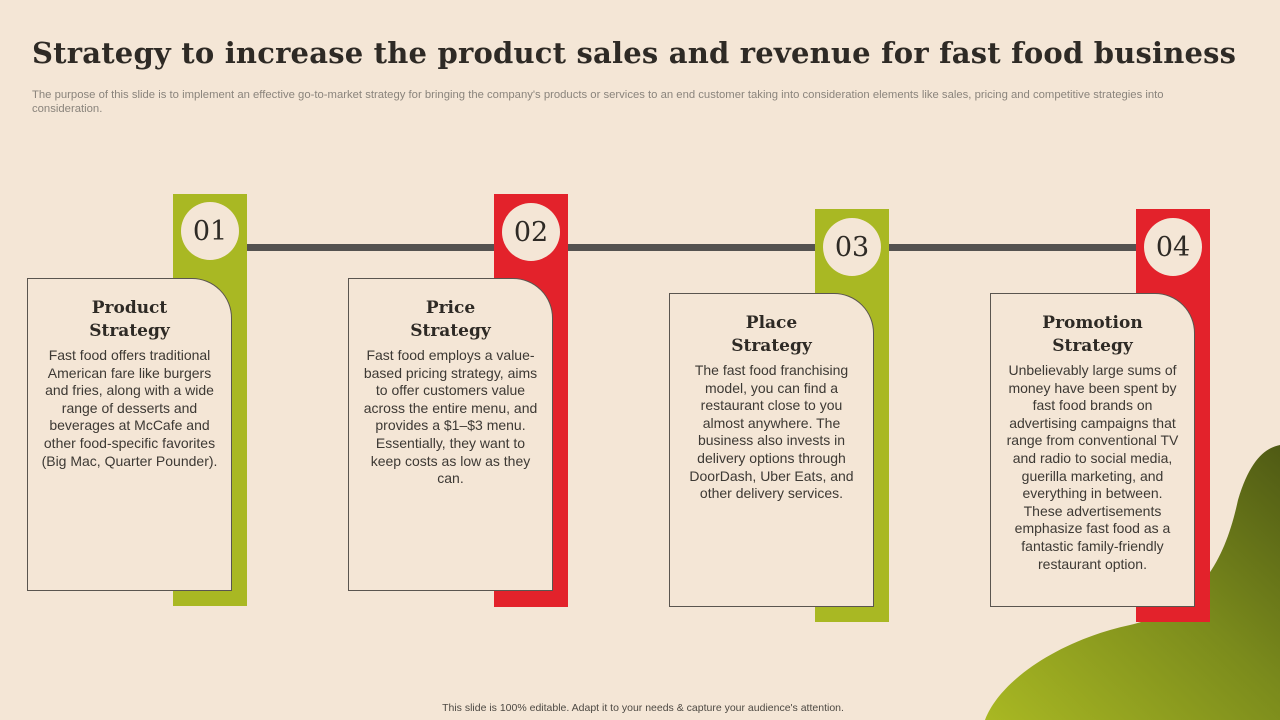 Image resolution: width=1280 pixels, height=720 pixels. What do you see at coordinates (1092, 335) in the screenshot?
I see `step-title: Promotion Strategy` at bounding box center [1092, 335].